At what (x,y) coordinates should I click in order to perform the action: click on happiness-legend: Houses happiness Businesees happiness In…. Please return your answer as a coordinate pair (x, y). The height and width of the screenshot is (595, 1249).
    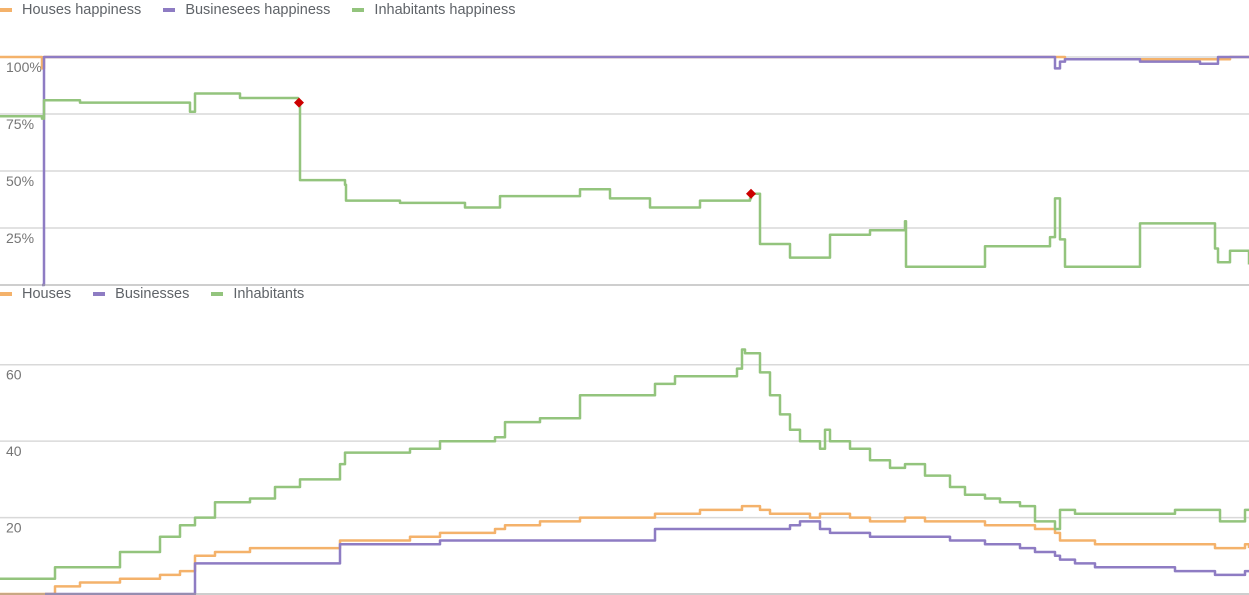
    Looking at the image, I should click on (269, 10).